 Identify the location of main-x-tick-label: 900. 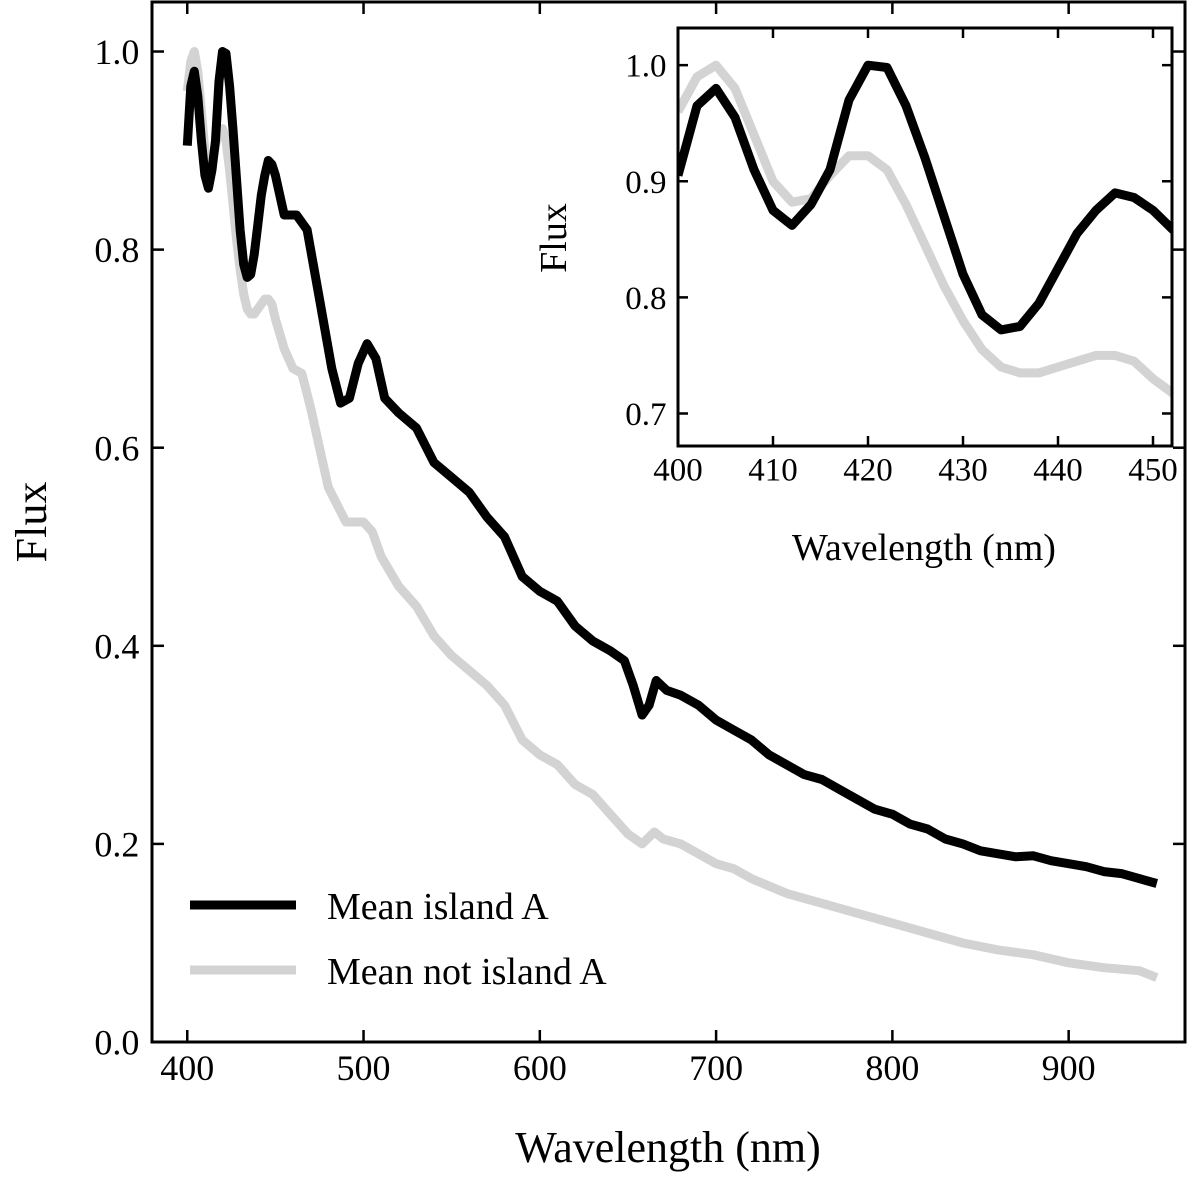
(1069, 1068).